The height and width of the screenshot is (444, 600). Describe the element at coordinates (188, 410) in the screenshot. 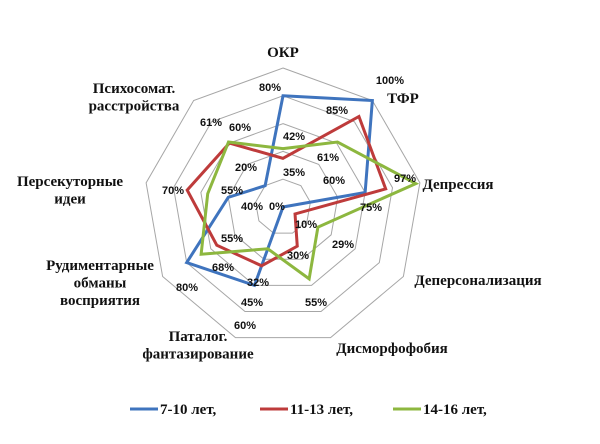

I see `legend-label: 7-10 лет,` at that location.